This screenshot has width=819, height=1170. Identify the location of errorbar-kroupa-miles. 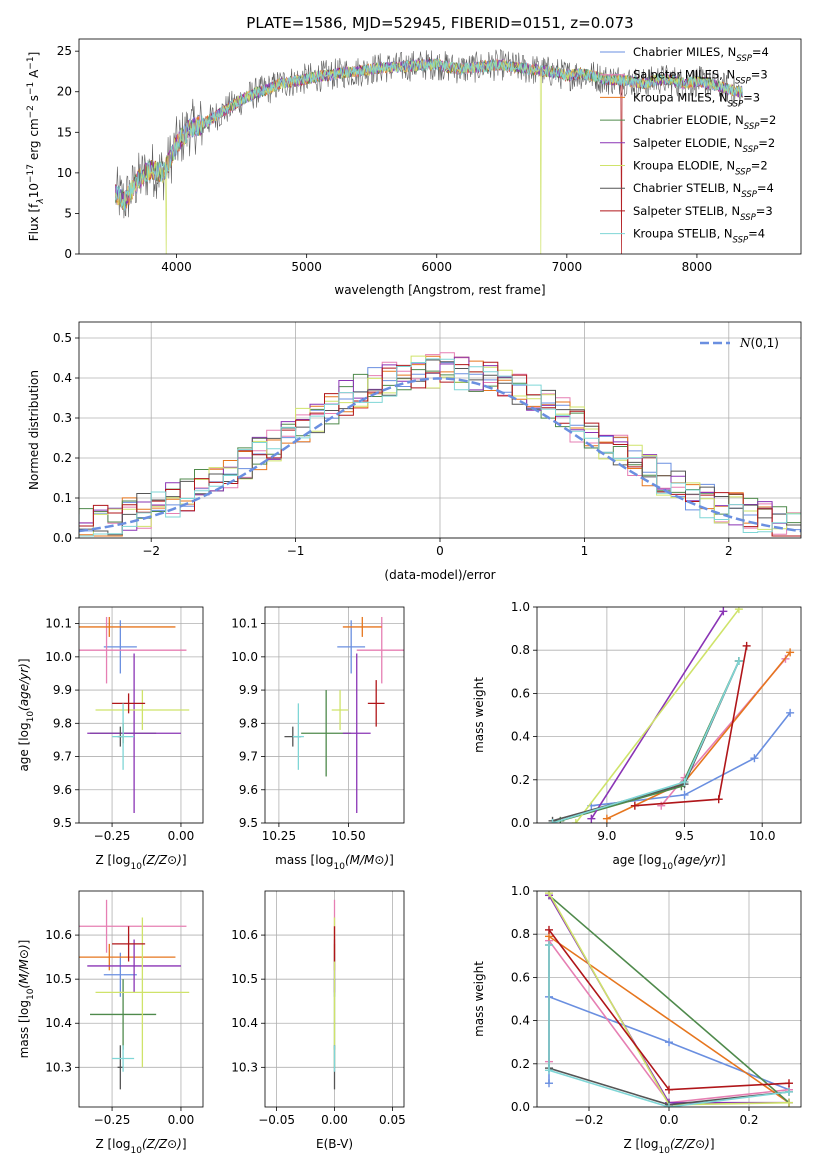
(127, 626).